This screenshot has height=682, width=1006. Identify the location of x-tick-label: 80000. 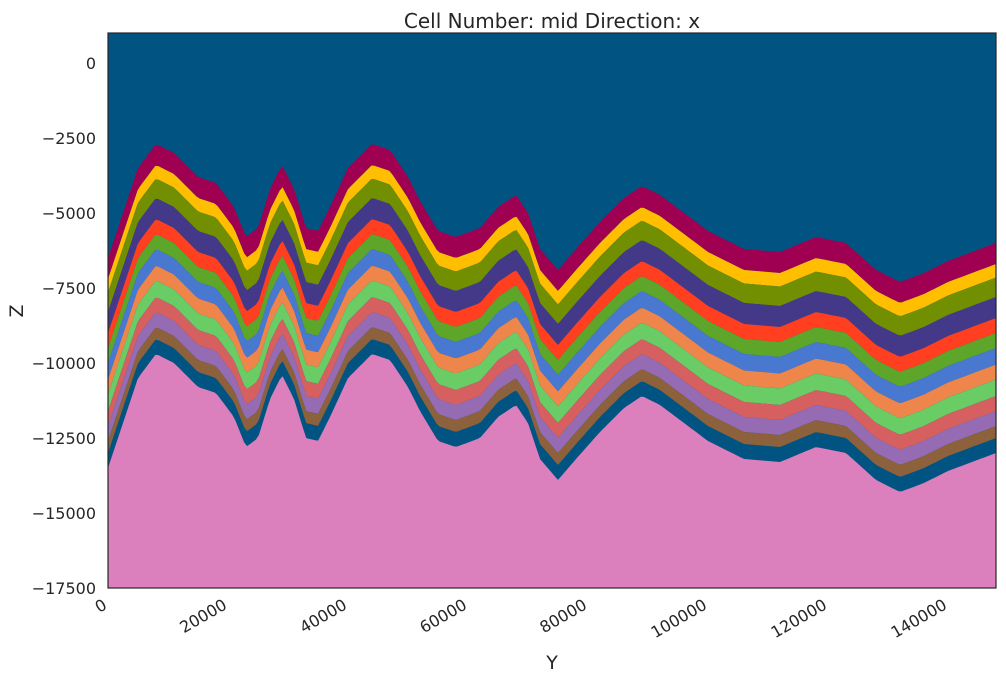
(563, 616).